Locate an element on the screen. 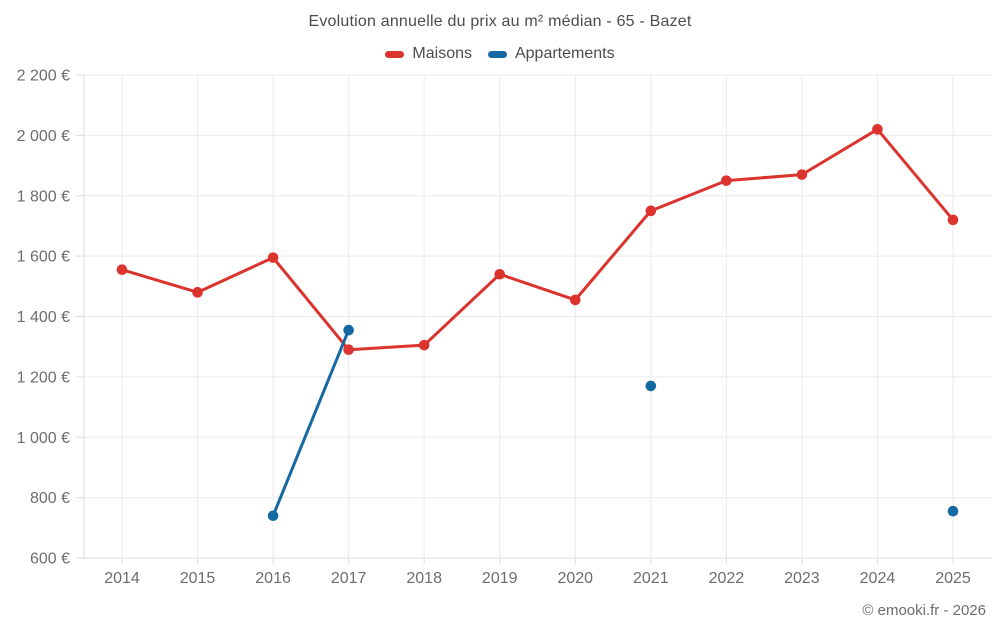 This screenshot has width=1000, height=625. data-point-appartements-2016 is located at coordinates (273, 516).